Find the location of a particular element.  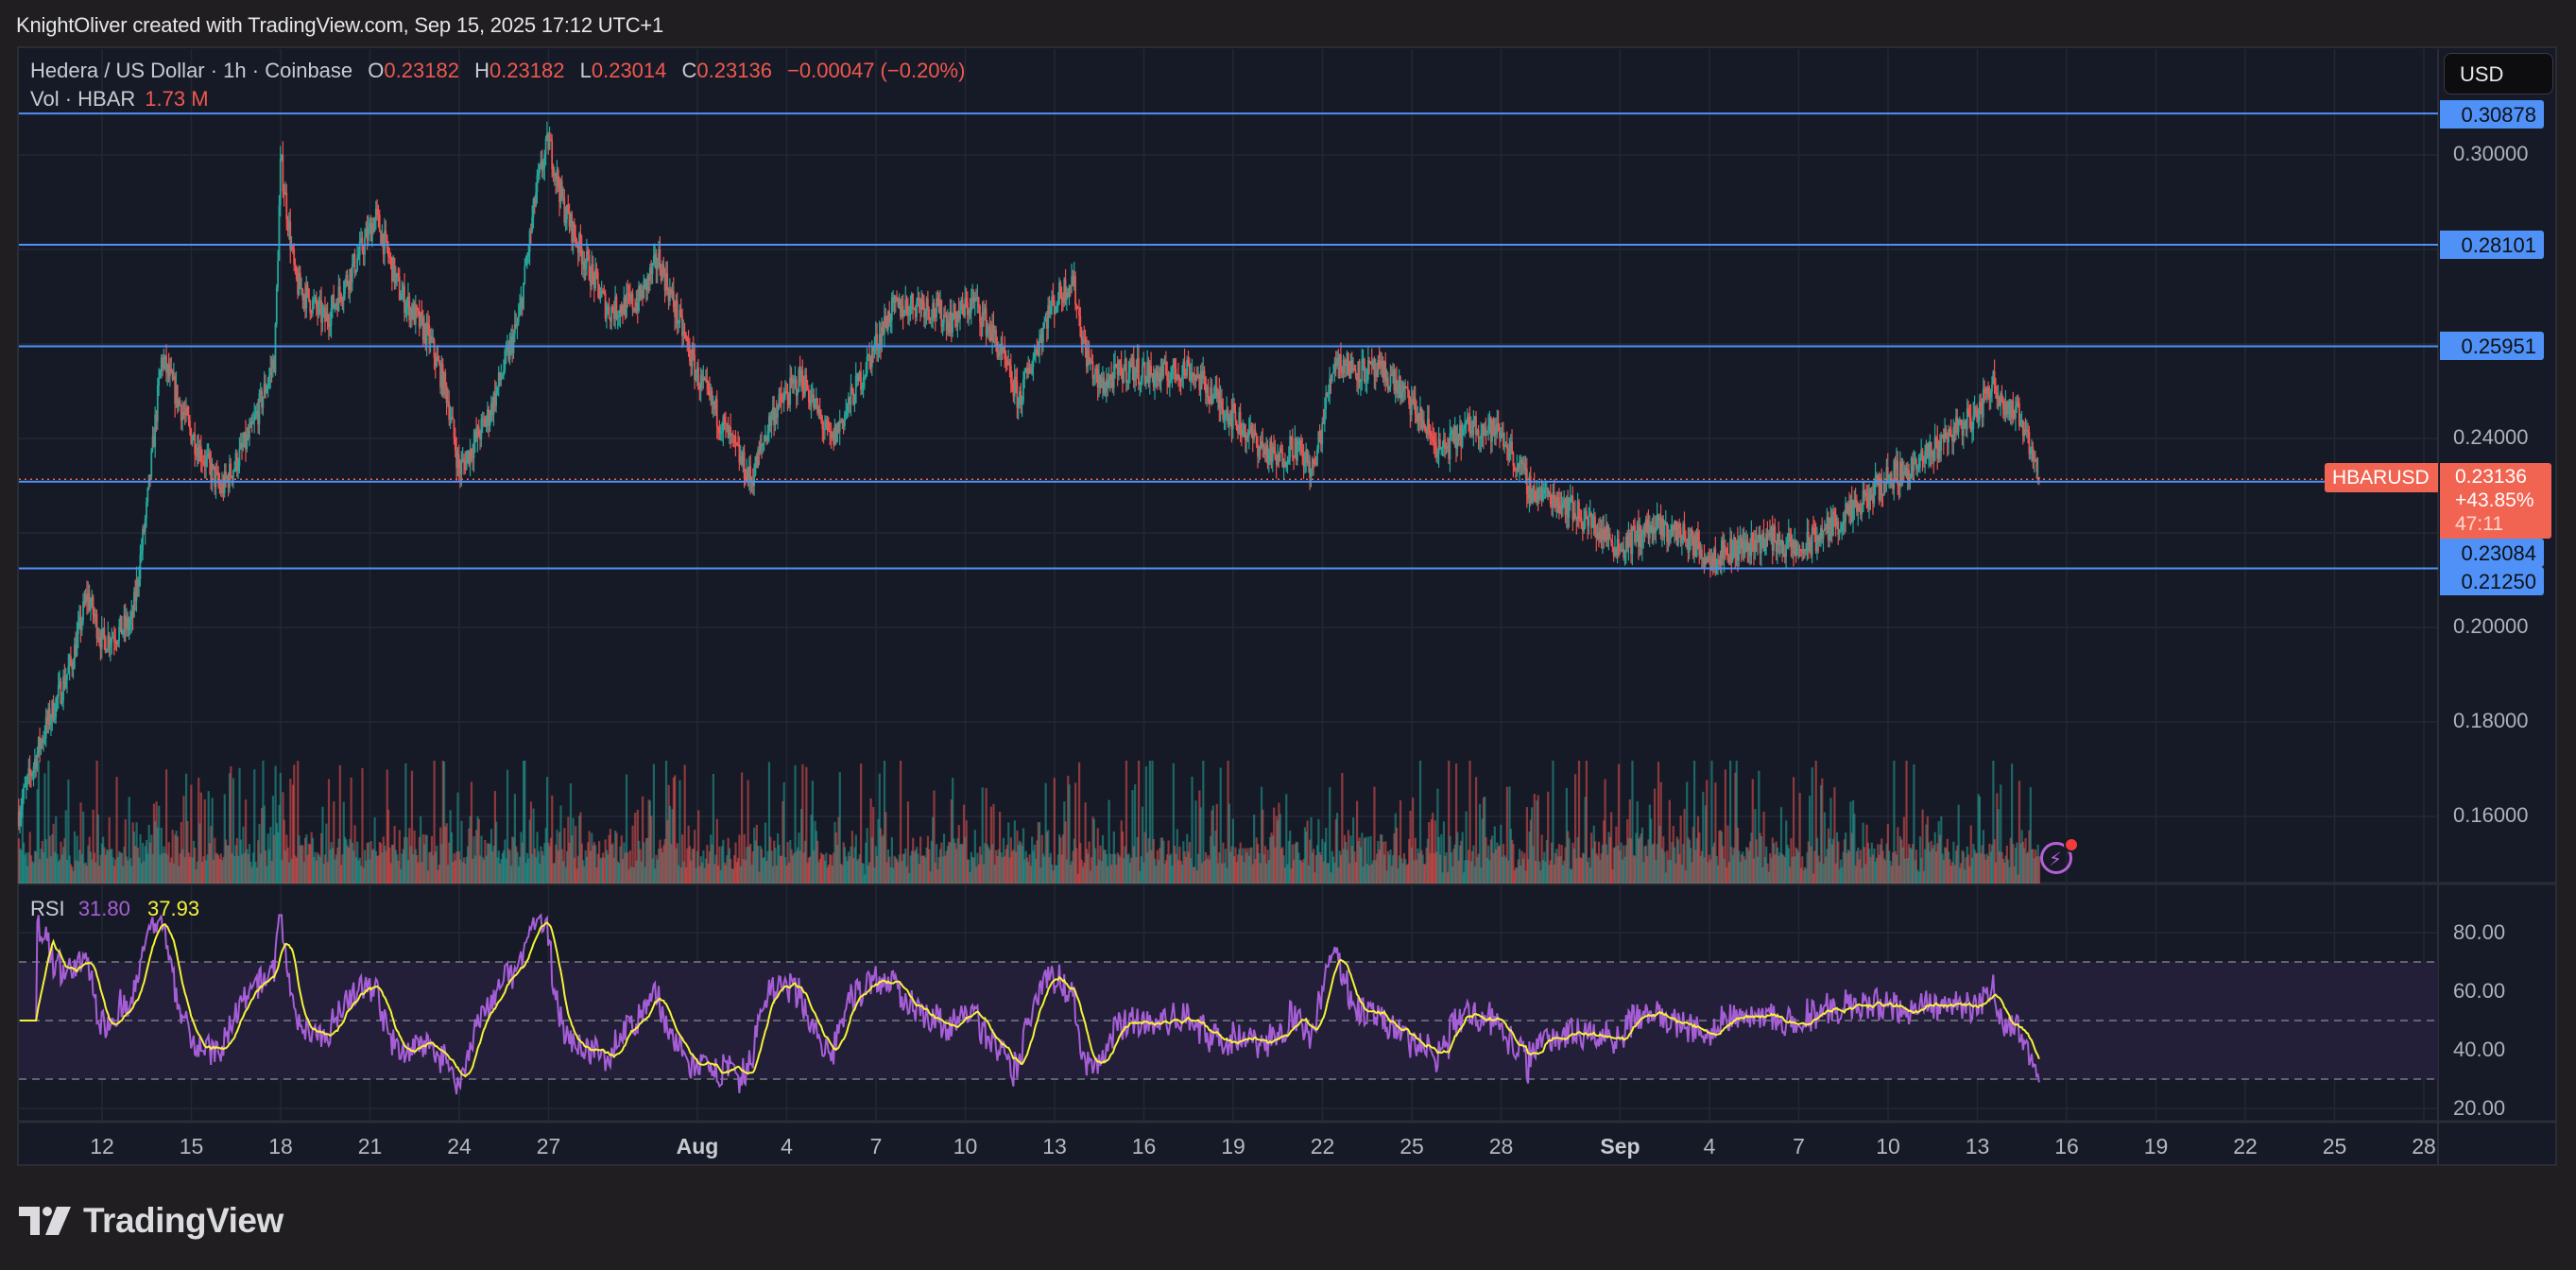

close-value: 0.23136 is located at coordinates (734, 70).